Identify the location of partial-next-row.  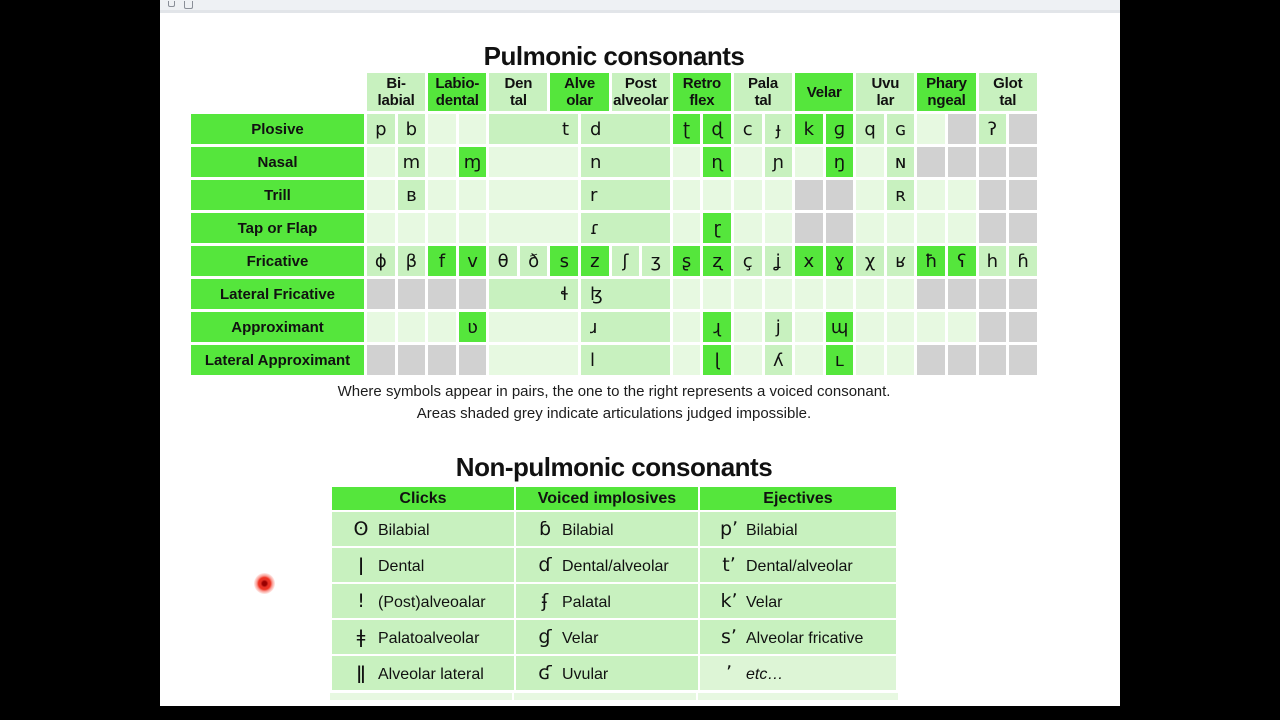
(614, 696).